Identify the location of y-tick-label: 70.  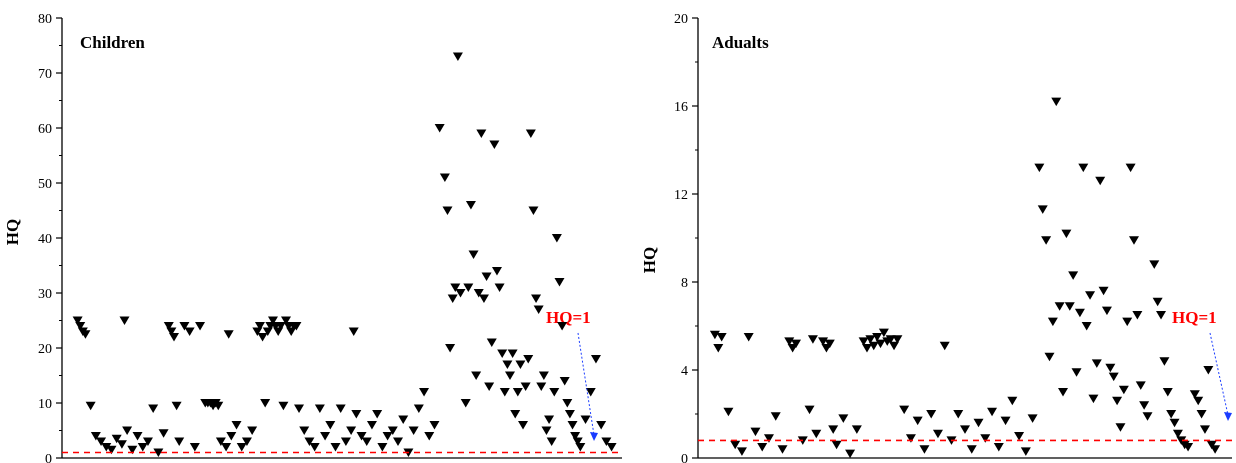
(45, 74).